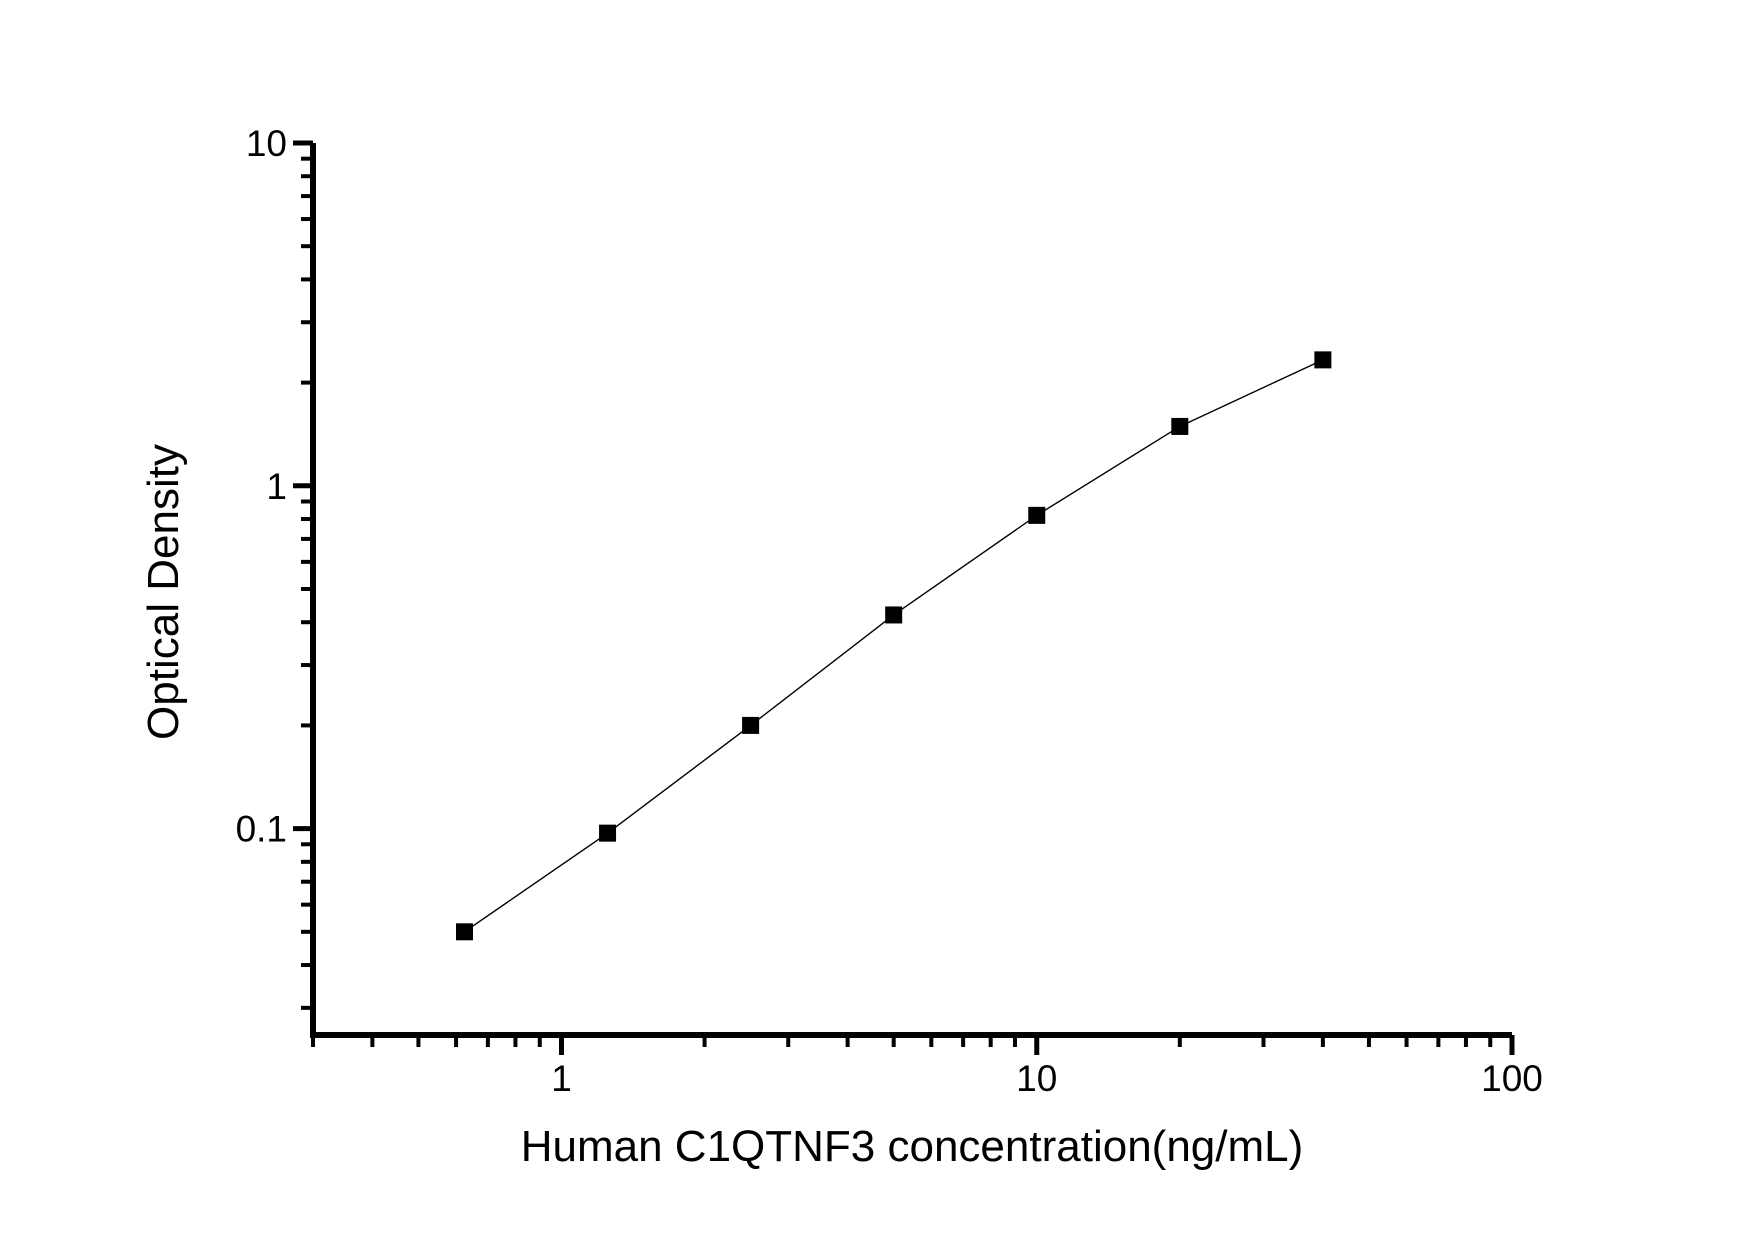 The height and width of the screenshot is (1240, 1755). What do you see at coordinates (276, 486) in the screenshot?
I see `y-tick-label: 1` at bounding box center [276, 486].